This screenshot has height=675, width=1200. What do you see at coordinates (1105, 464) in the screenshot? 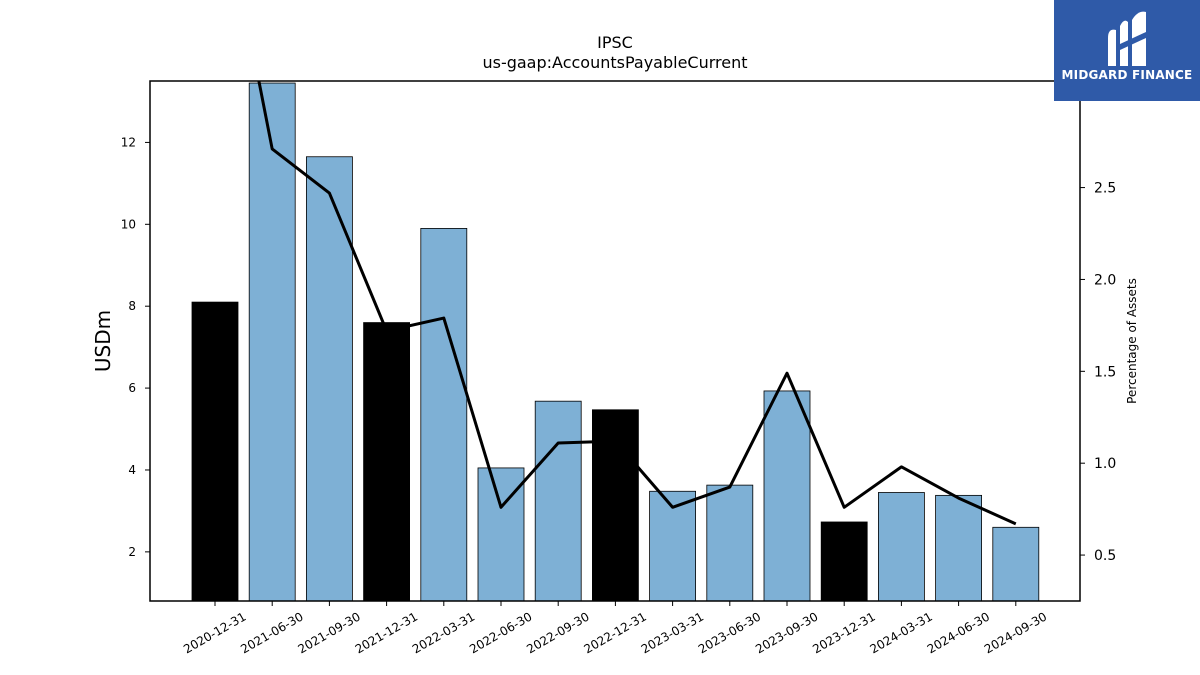
I see `y2-tick-label: 1.0` at bounding box center [1105, 464].